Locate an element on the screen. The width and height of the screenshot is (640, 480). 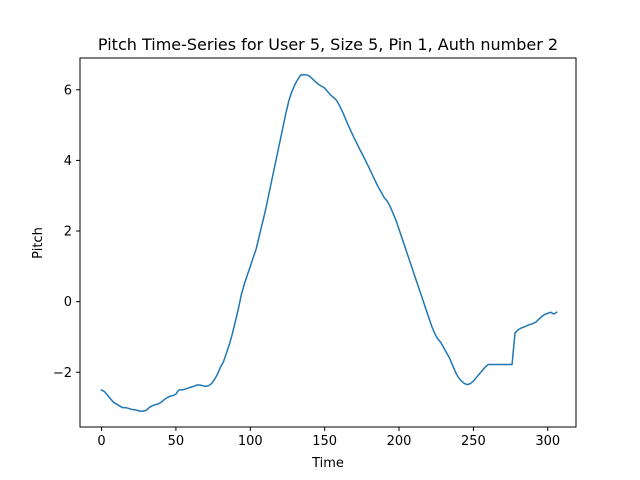
x-tick-label: 200 is located at coordinates (399, 441).